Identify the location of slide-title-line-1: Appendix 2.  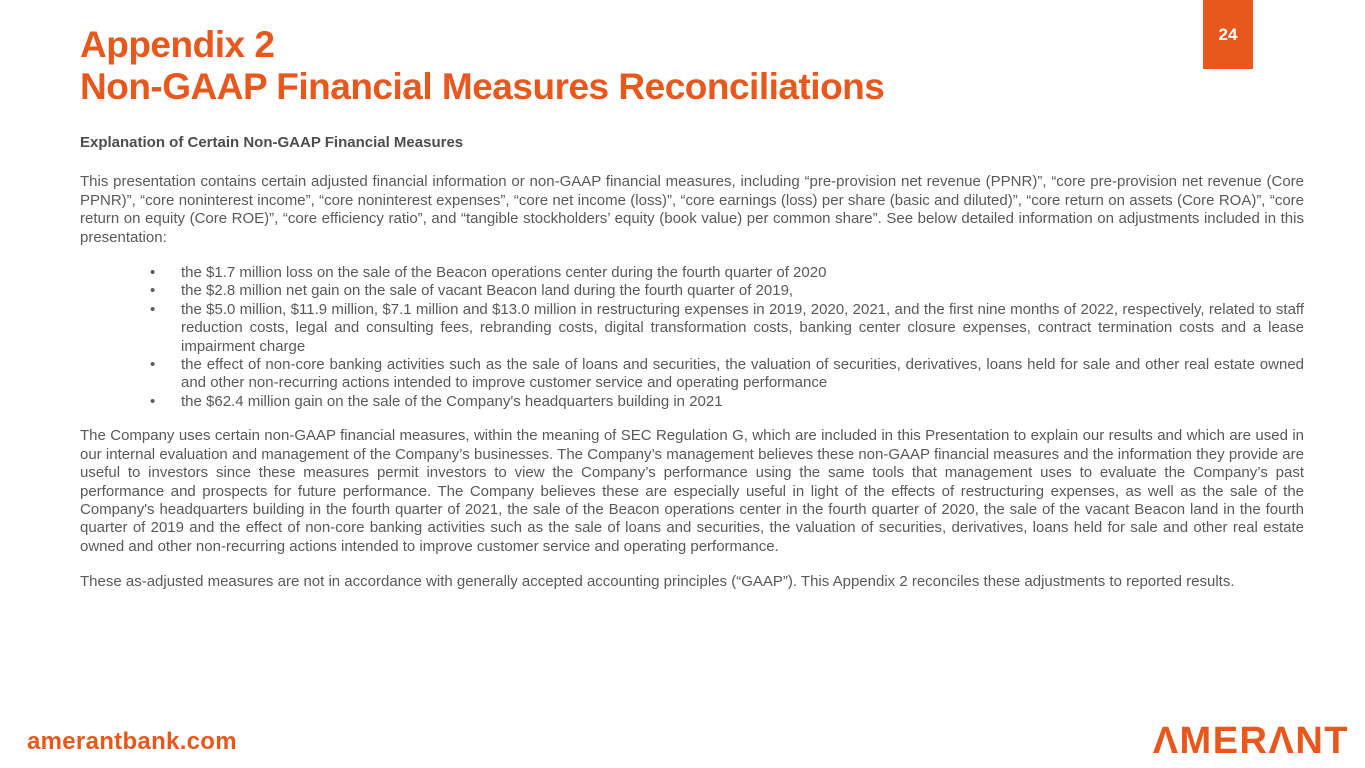
(177, 44).